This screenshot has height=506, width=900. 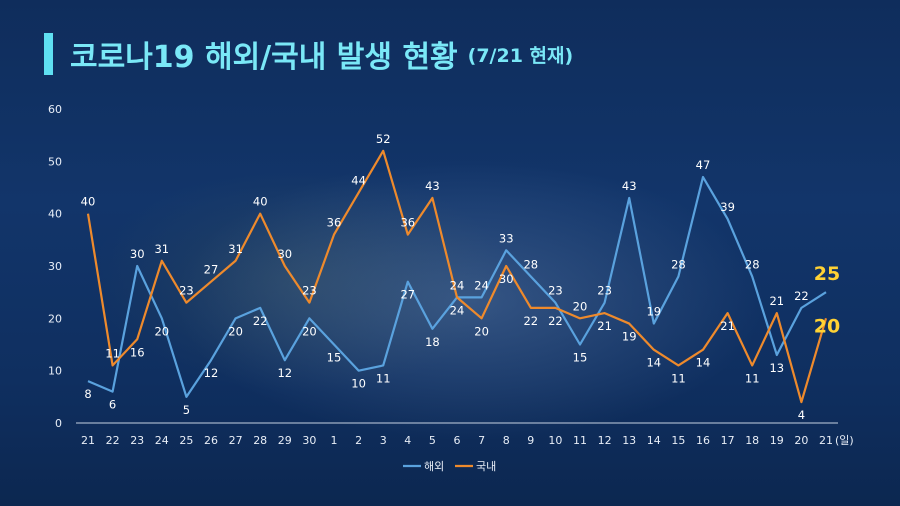 What do you see at coordinates (801, 415) in the screenshot?
I see `data-label-domestic: 4` at bounding box center [801, 415].